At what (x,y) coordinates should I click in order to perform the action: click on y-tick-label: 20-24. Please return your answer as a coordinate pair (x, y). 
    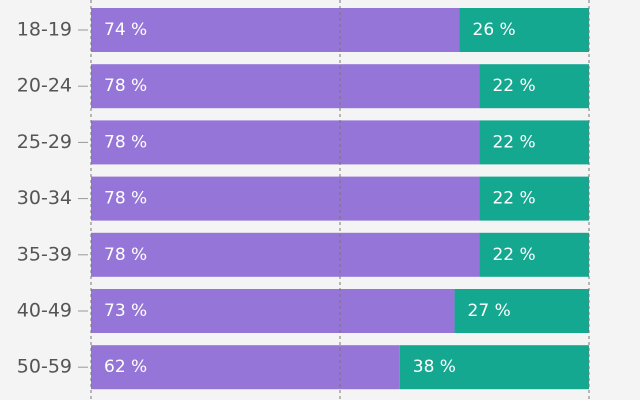
    Looking at the image, I should click on (44, 86).